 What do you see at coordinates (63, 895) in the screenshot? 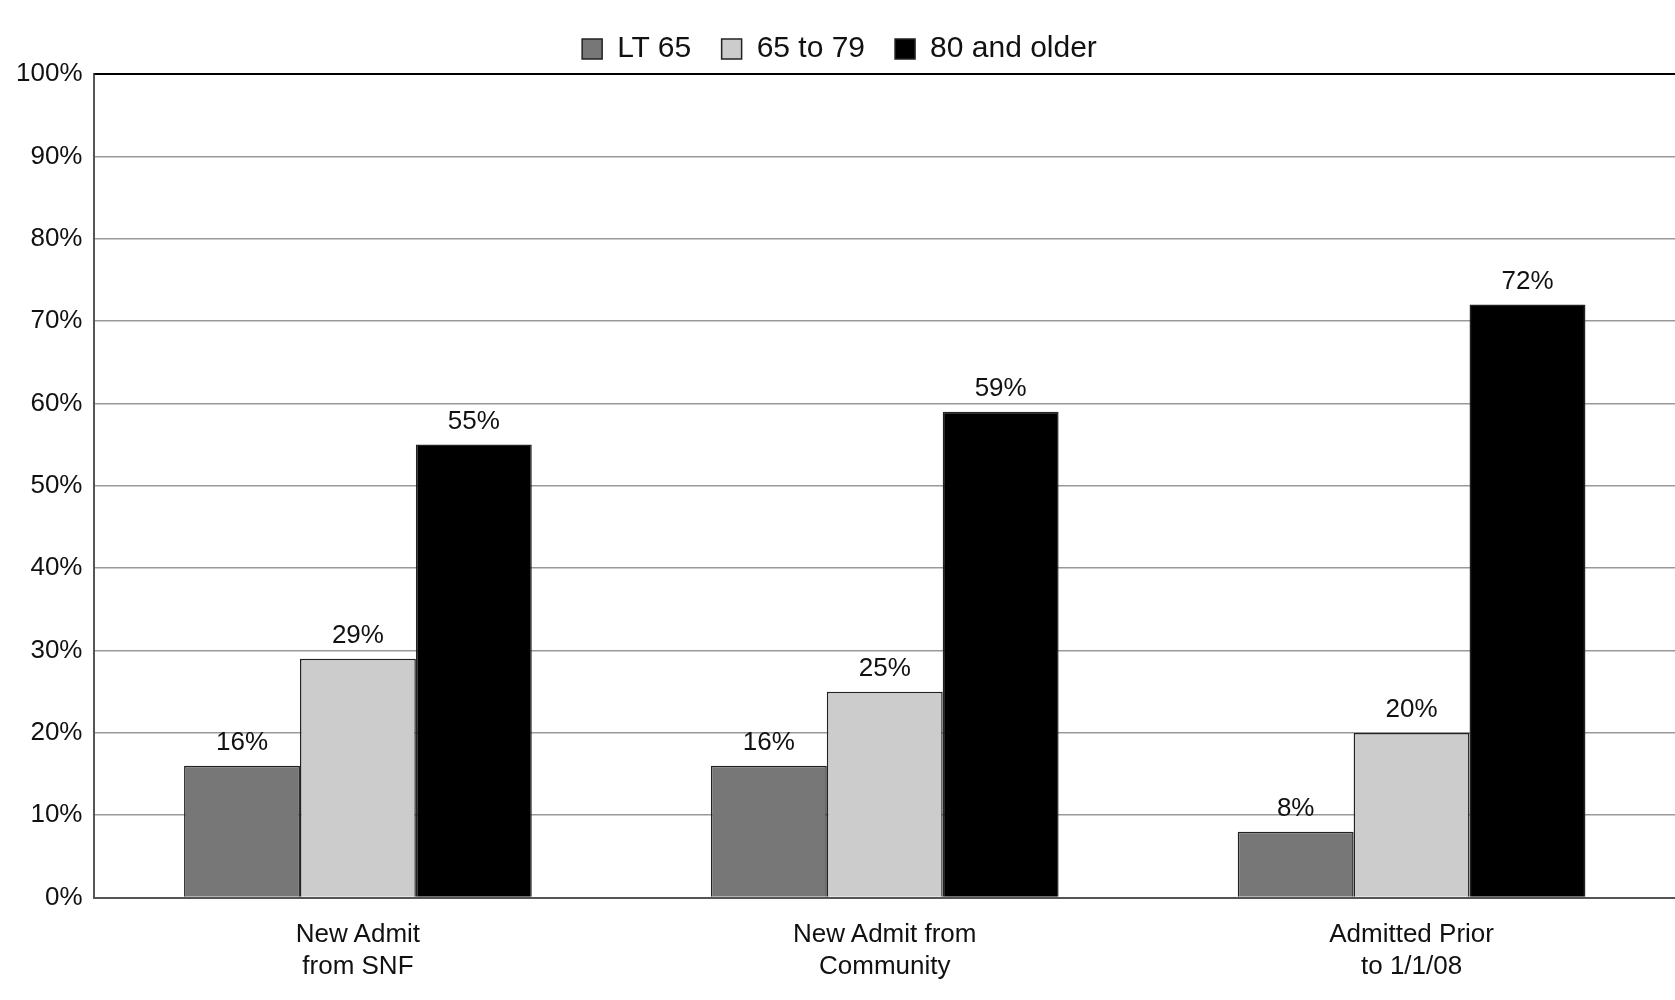
I see `y-tick-label: 0%` at bounding box center [63, 895].